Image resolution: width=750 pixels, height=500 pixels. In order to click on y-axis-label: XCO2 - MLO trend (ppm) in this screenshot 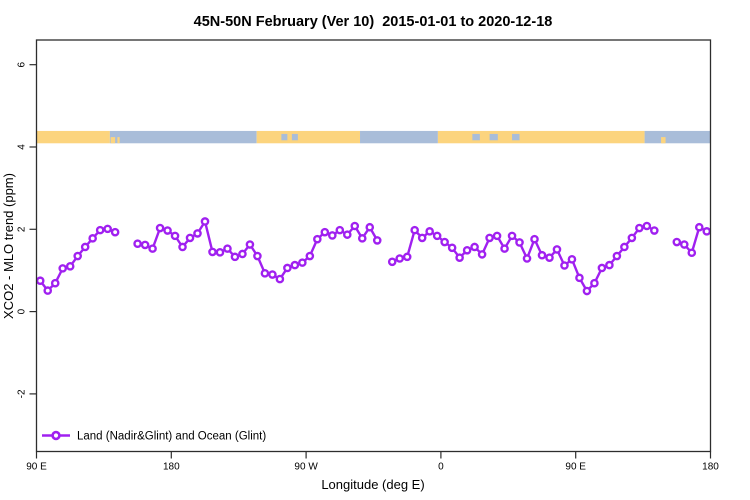, I will do `click(8, 246)`.